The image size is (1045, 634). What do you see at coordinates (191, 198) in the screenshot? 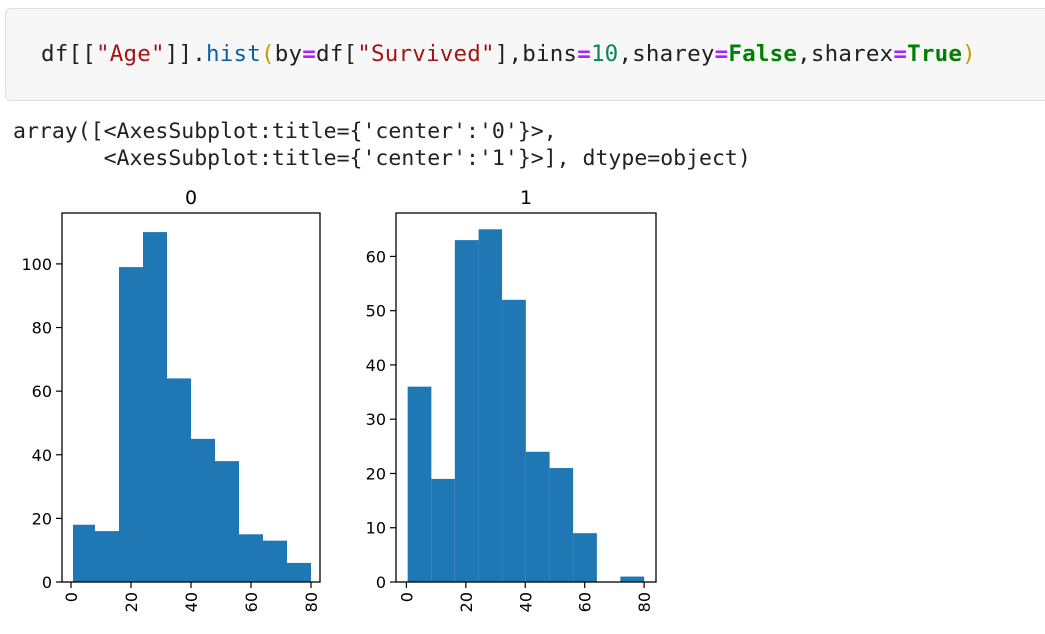
I see `subplot-title: 0` at bounding box center [191, 198].